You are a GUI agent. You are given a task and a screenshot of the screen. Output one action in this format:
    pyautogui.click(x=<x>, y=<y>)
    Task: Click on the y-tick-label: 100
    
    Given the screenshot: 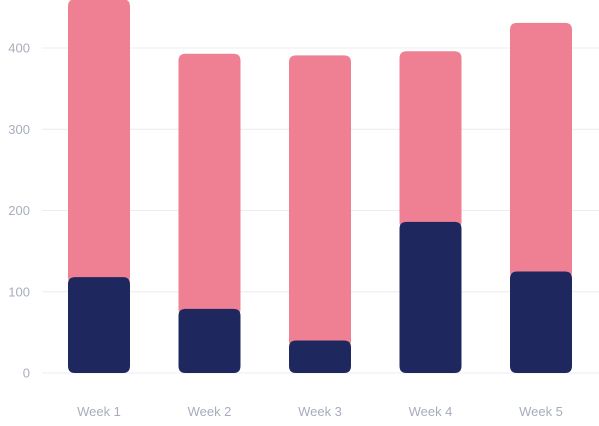 What is the action you would take?
    pyautogui.click(x=19, y=291)
    